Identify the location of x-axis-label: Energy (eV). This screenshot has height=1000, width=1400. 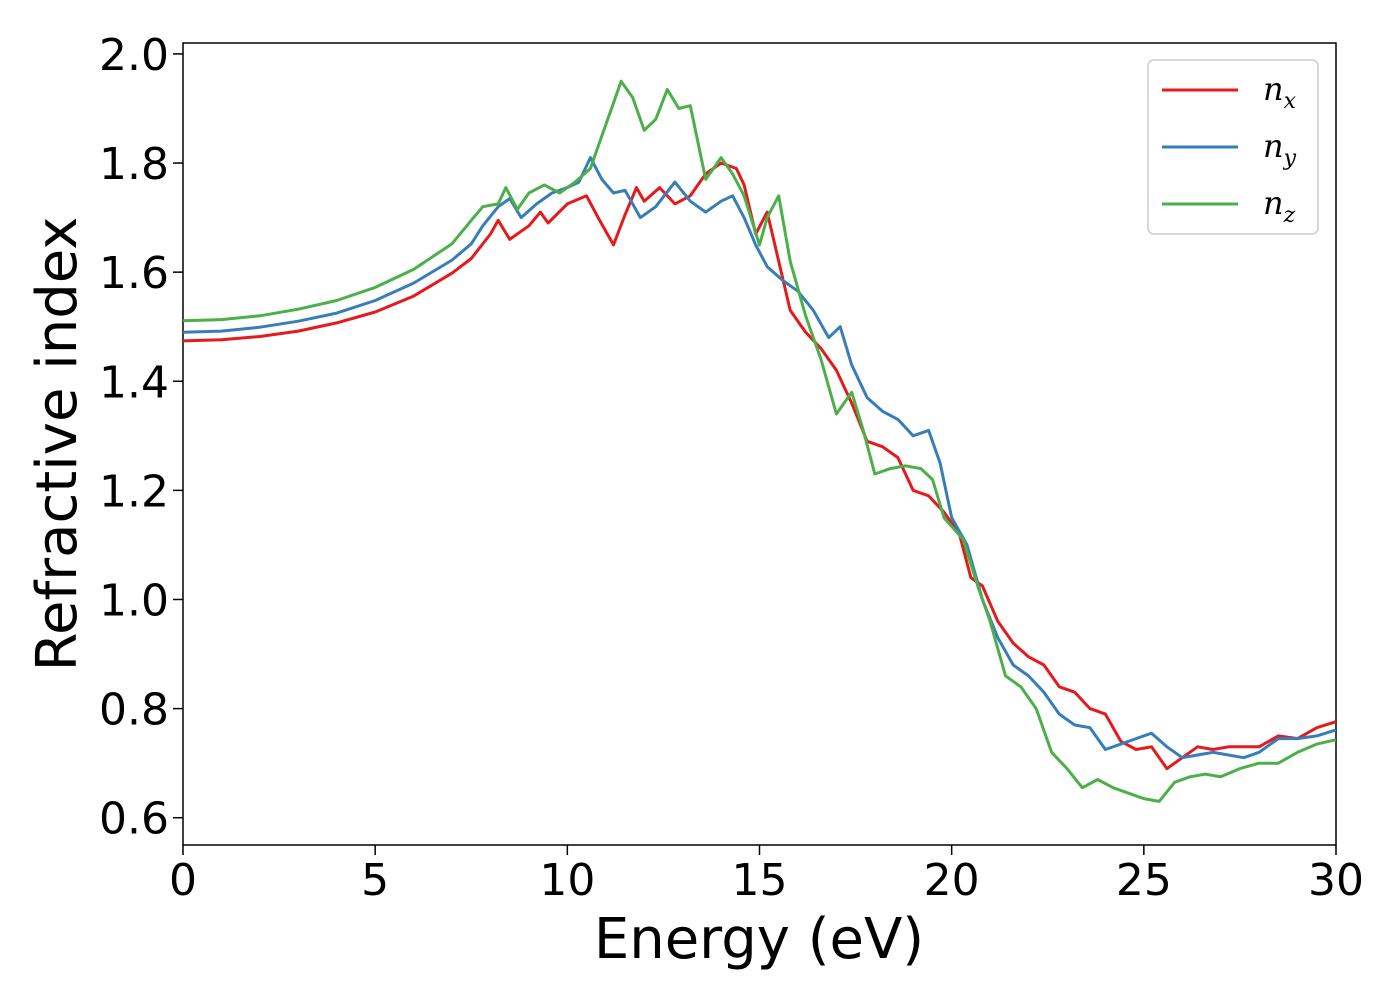
(759, 939).